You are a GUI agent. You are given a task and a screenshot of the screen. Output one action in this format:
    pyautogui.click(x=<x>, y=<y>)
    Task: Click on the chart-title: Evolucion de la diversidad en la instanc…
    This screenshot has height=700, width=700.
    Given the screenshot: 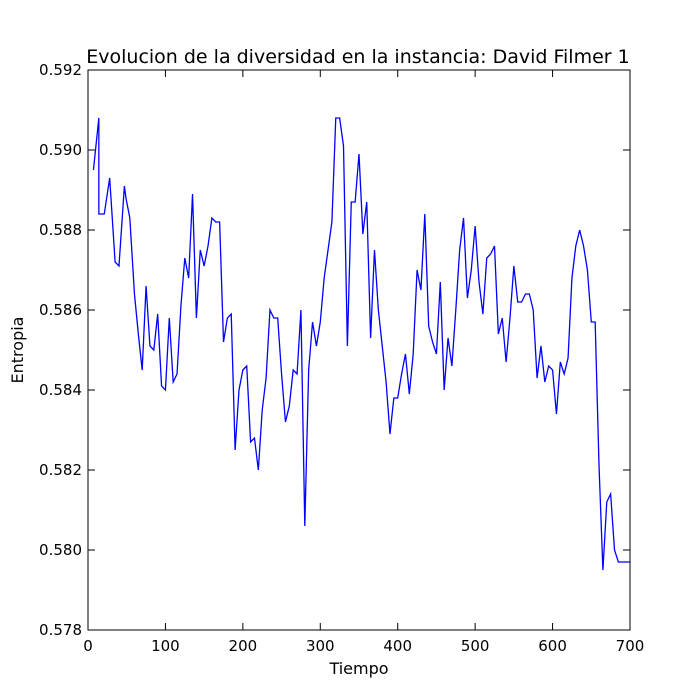 What is the action you would take?
    pyautogui.click(x=357, y=57)
    